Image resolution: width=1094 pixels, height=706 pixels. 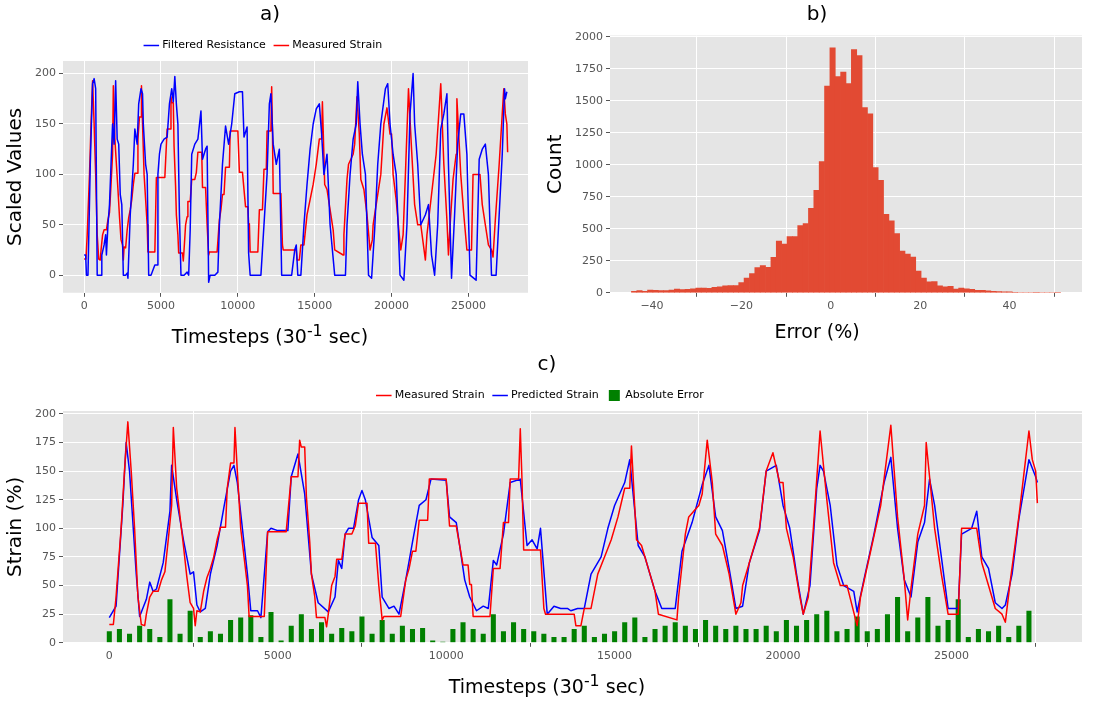 I want to click on y-tick-label: 500, so click(x=592, y=228).